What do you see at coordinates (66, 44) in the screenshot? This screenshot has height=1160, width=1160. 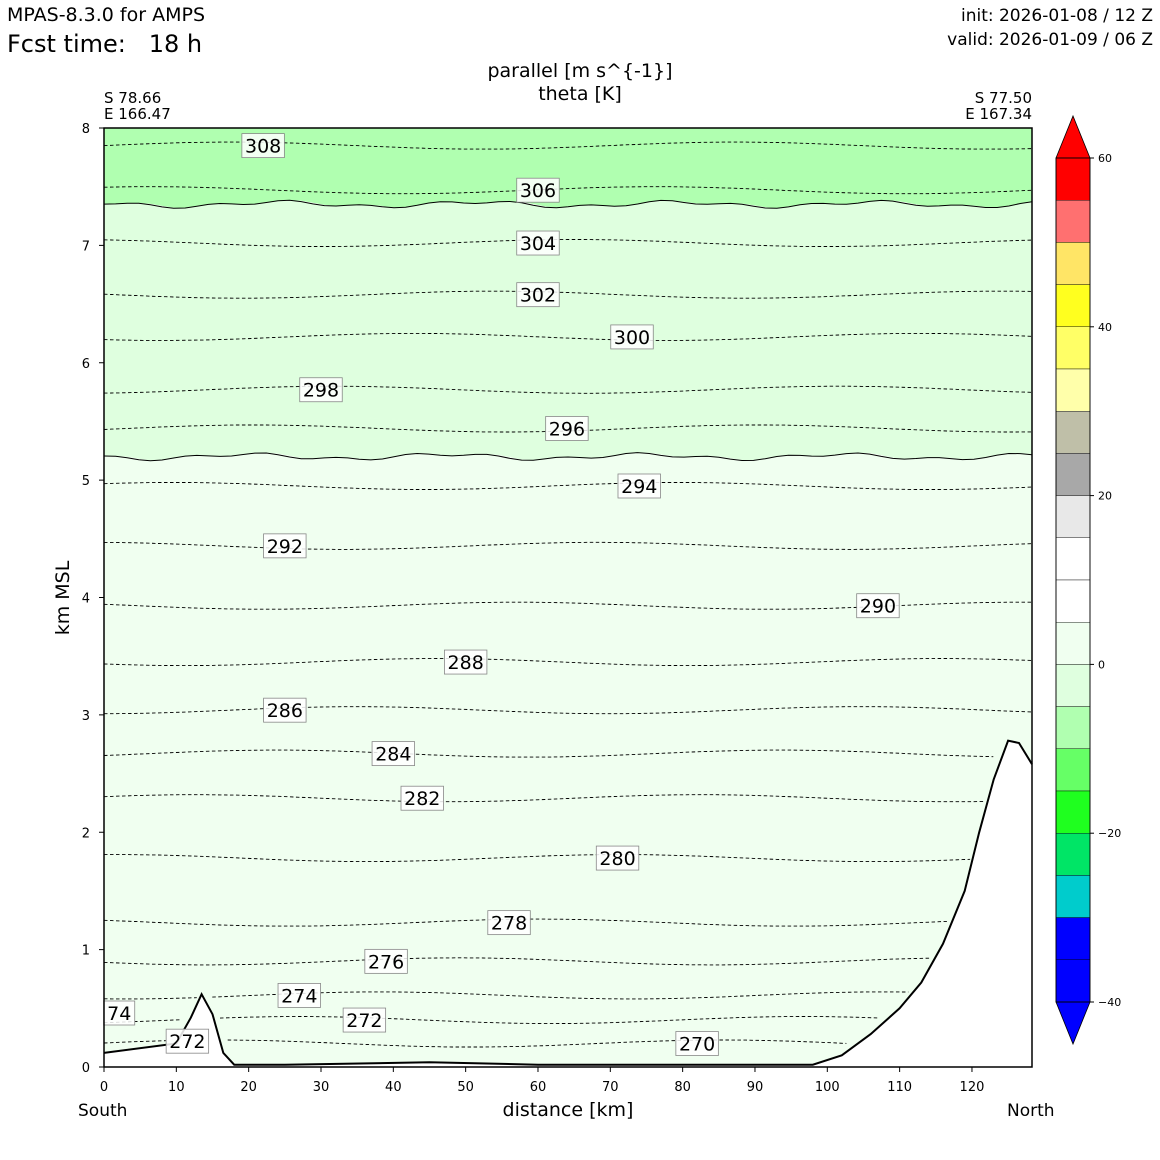 I see `fcst-label: Fcst time:` at bounding box center [66, 44].